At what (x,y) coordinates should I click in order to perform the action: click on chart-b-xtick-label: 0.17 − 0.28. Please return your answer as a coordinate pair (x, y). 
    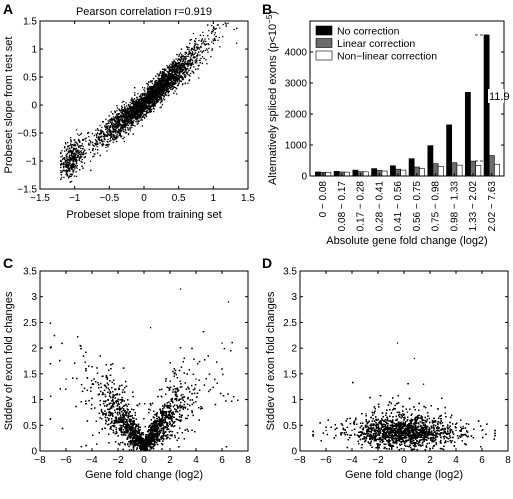
    Looking at the image, I should click on (361, 206).